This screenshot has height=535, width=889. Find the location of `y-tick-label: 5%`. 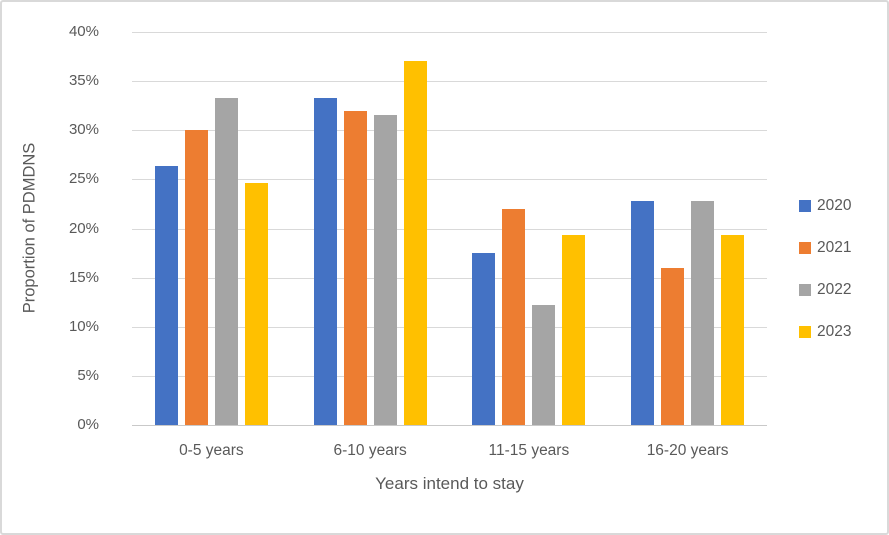

y-tick-label: 5% is located at coordinates (88, 375).